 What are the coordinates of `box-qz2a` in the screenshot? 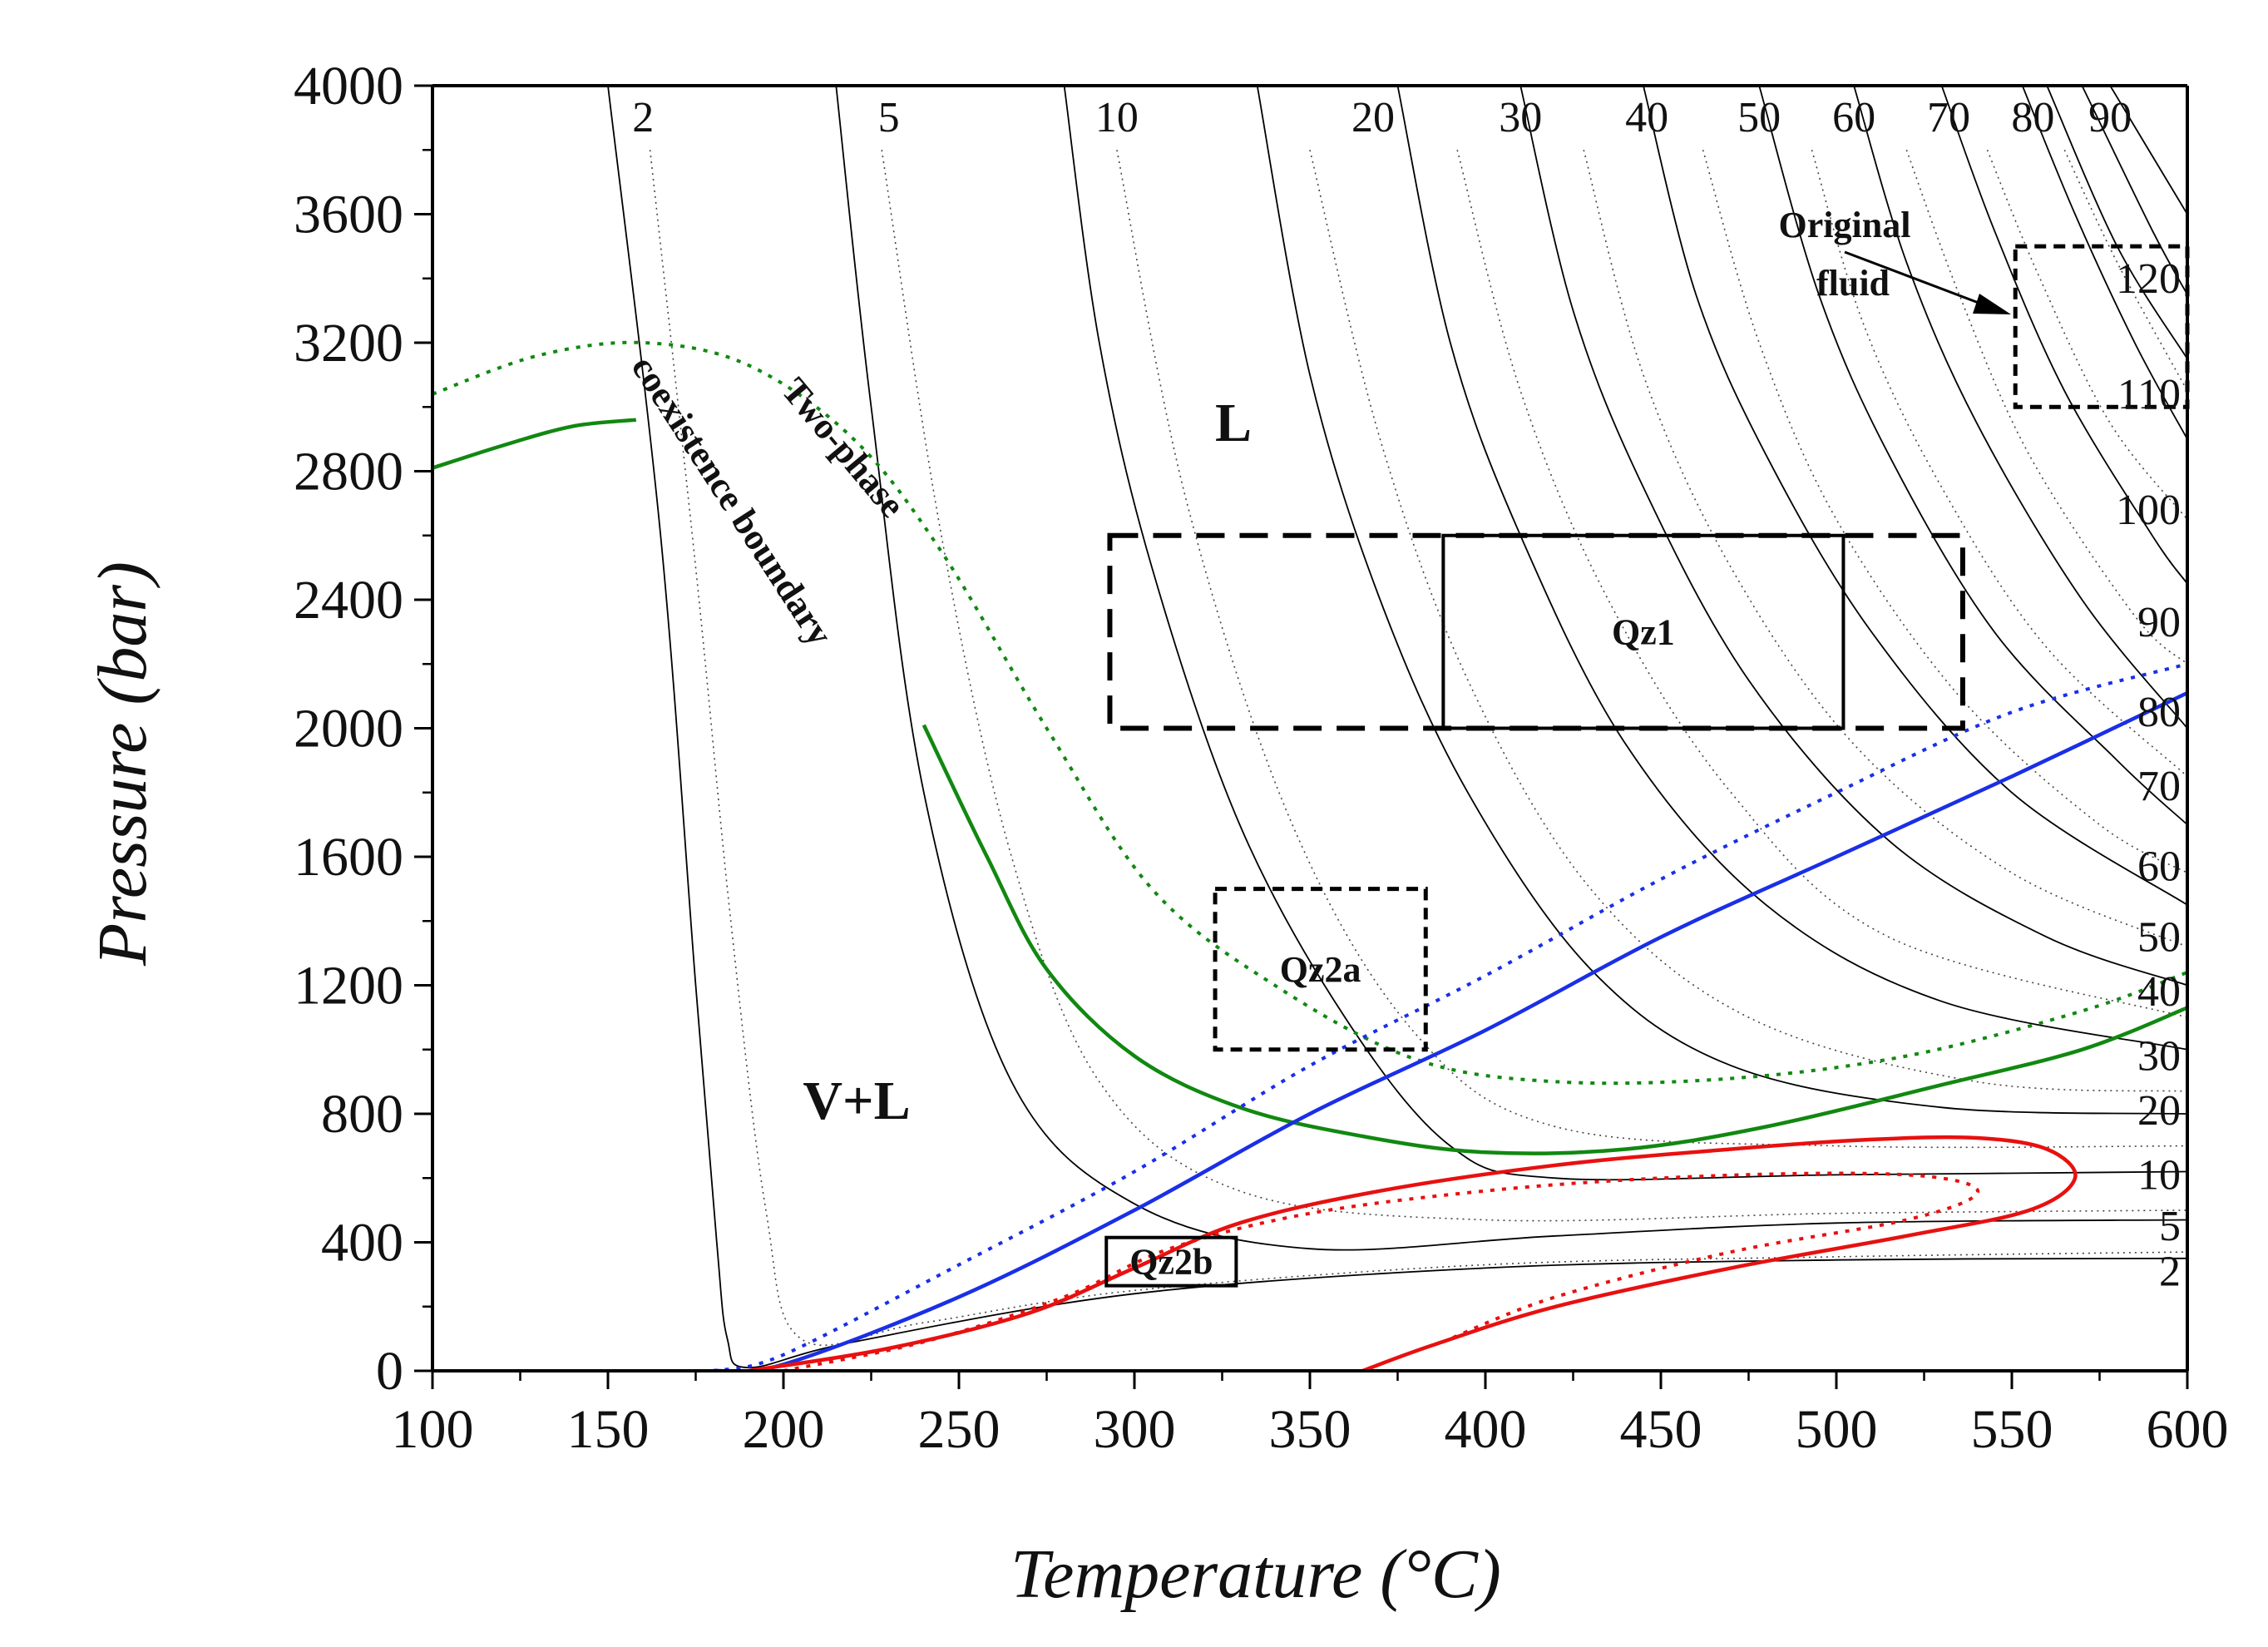 It's located at (1320, 969).